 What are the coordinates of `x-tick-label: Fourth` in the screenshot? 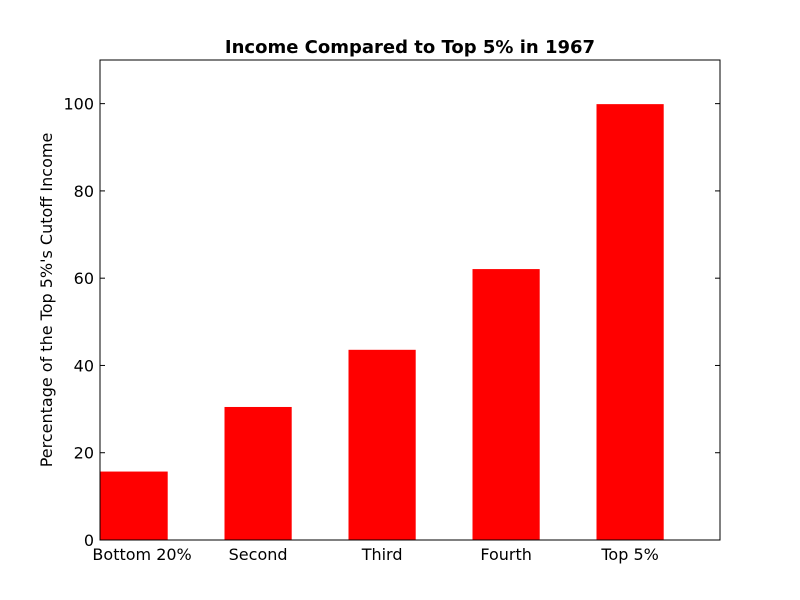 It's located at (506, 554).